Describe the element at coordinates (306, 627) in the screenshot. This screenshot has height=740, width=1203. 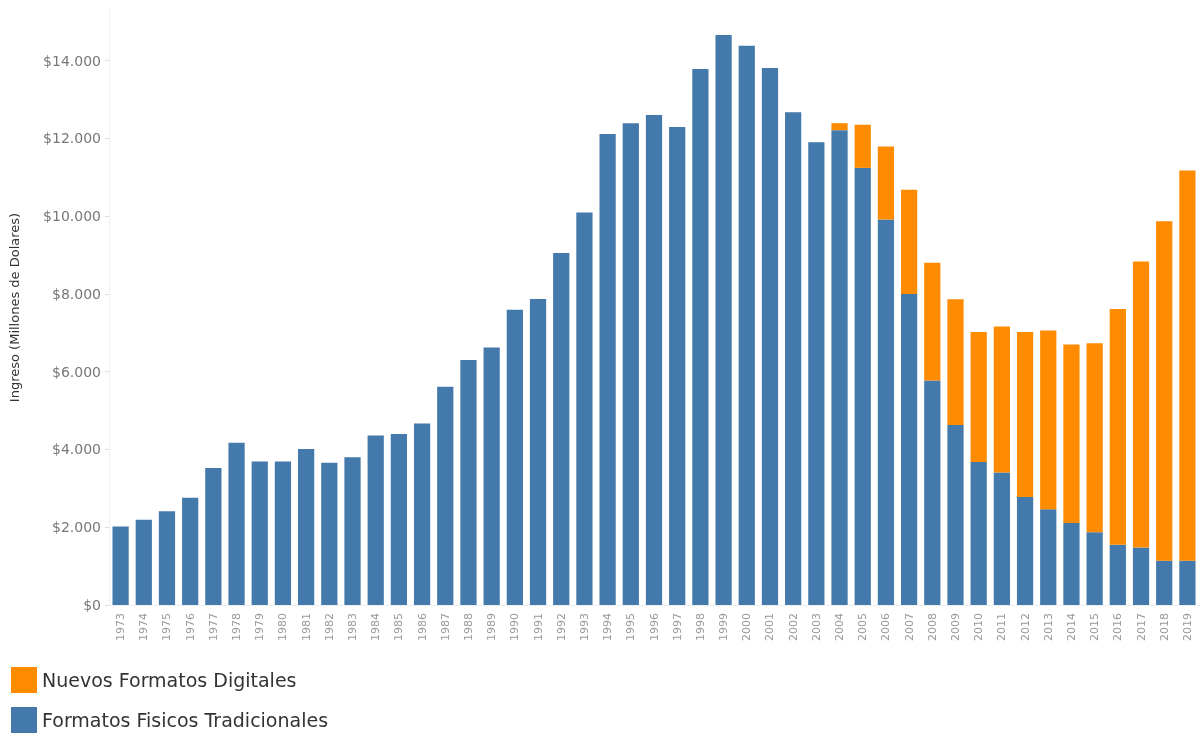
I see `x-tick-label: 1981` at that location.